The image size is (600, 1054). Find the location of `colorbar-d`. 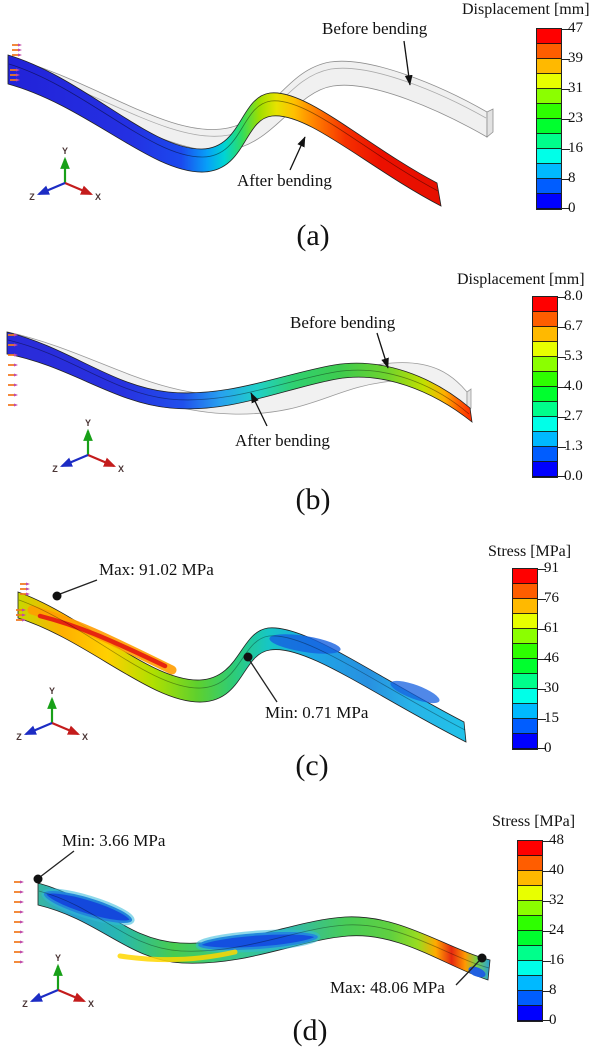

colorbar-d is located at coordinates (534, 931).